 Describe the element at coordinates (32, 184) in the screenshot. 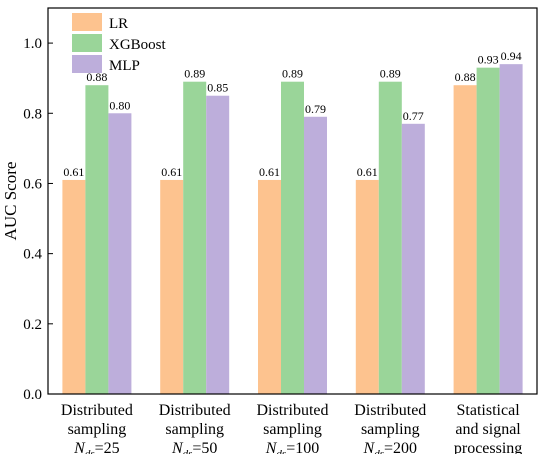

I see `y-tick-label: 0.6` at that location.